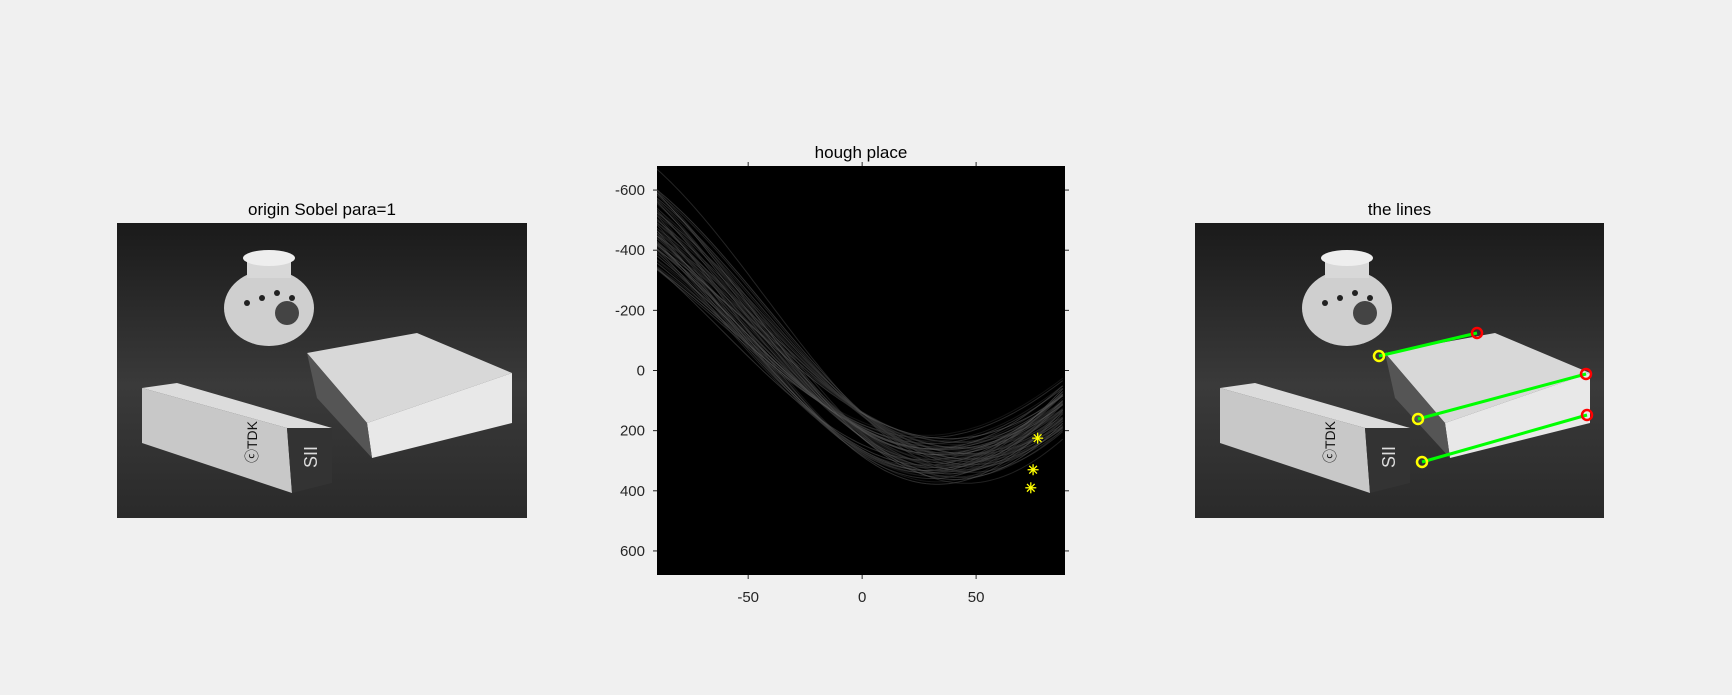  Describe the element at coordinates (1399, 370) in the screenshot. I see `lines-image: ⓒTDK SII` at that location.